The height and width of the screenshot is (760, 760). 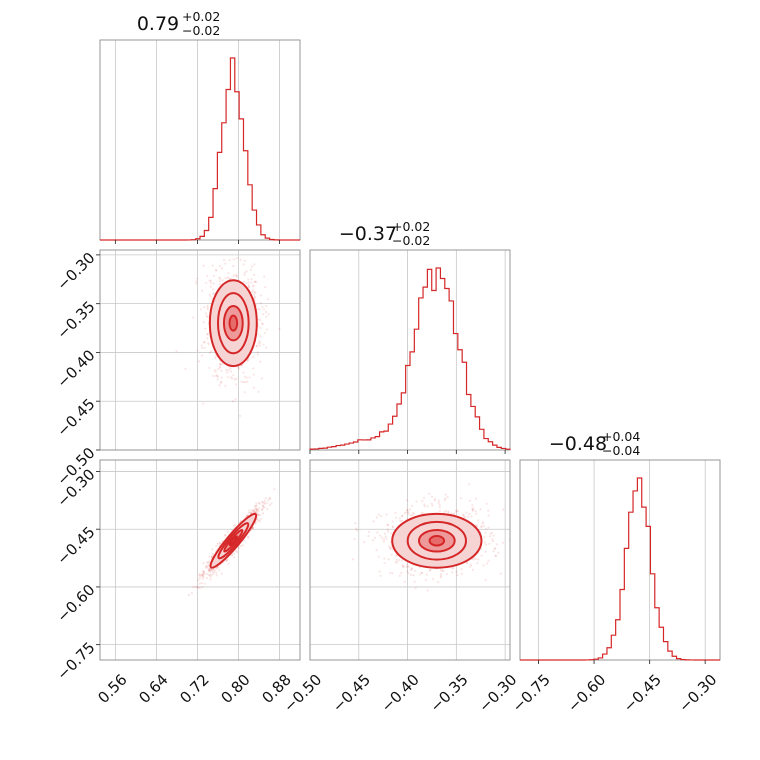 I want to click on x-tick-label: −0.75, so click(x=531, y=693).